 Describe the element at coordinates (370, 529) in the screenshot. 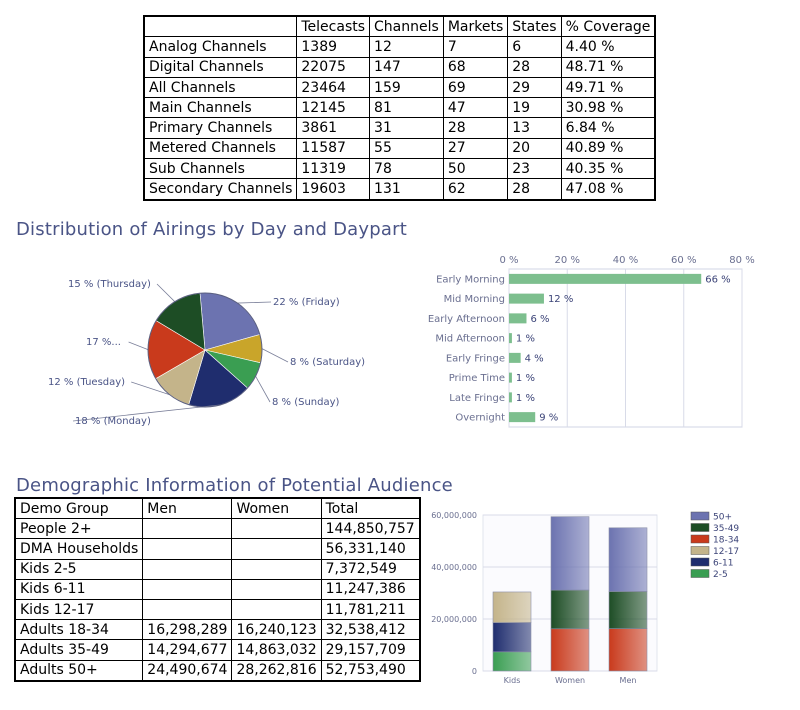

I see `table-cell: 144,850,757` at that location.